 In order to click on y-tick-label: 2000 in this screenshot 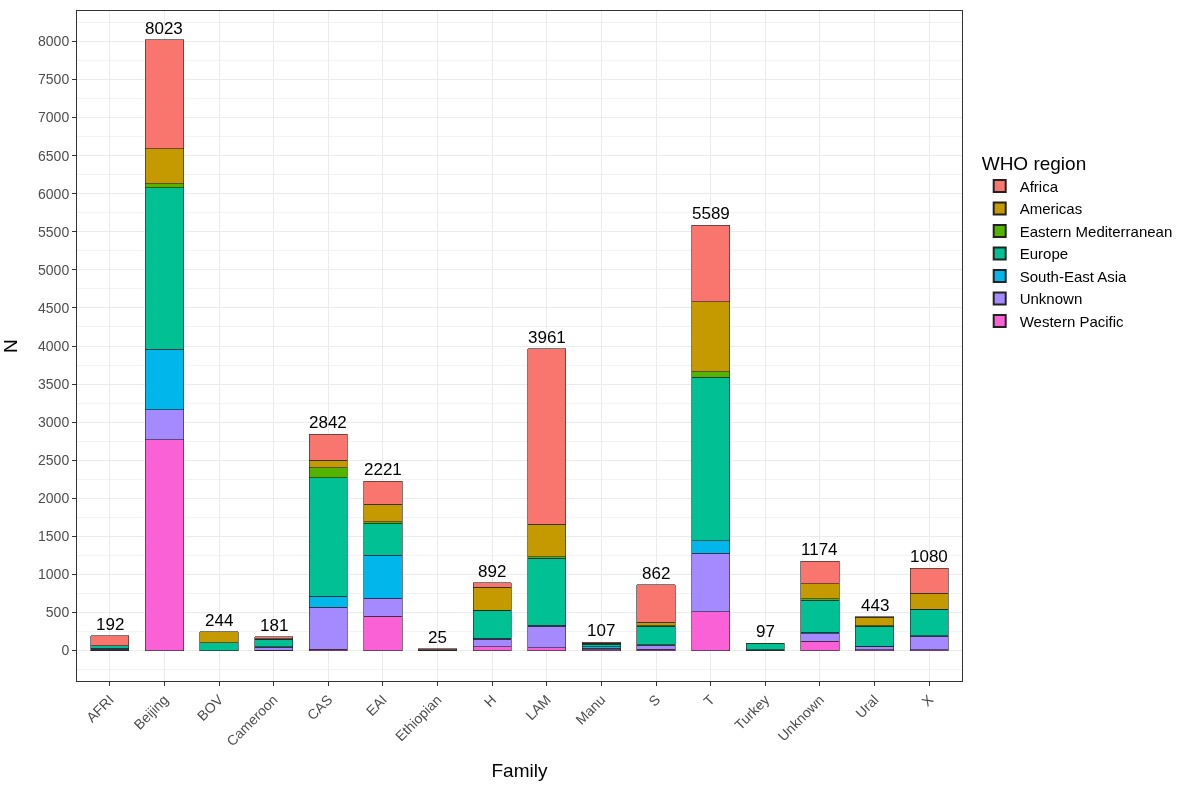, I will do `click(54, 498)`.